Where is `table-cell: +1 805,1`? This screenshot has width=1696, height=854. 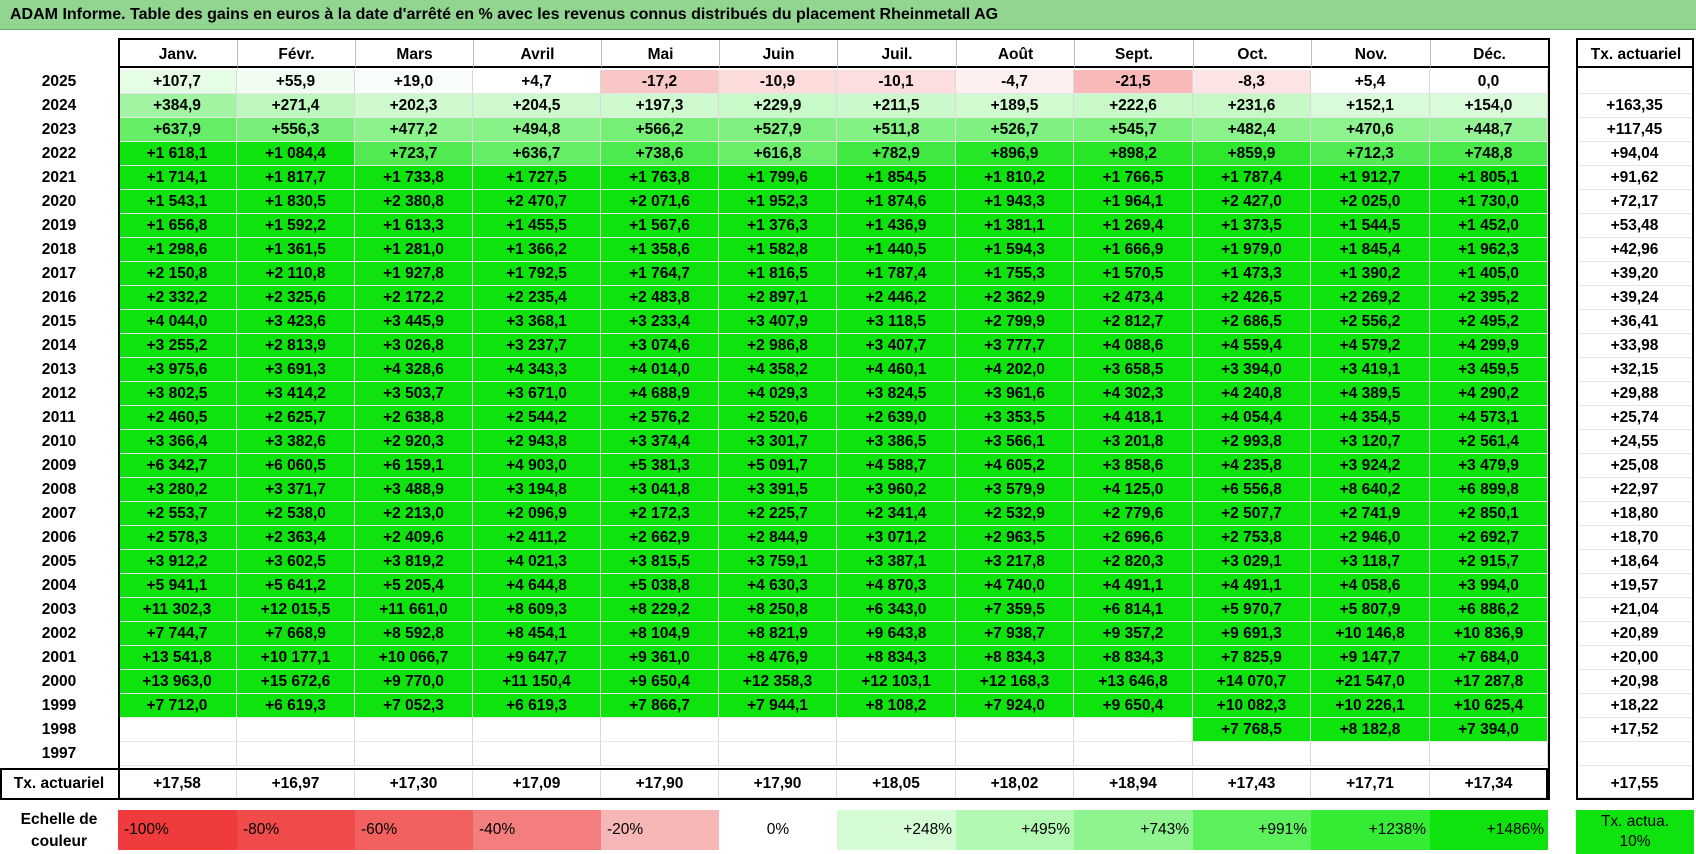 table-cell: +1 805,1 is located at coordinates (1489, 178).